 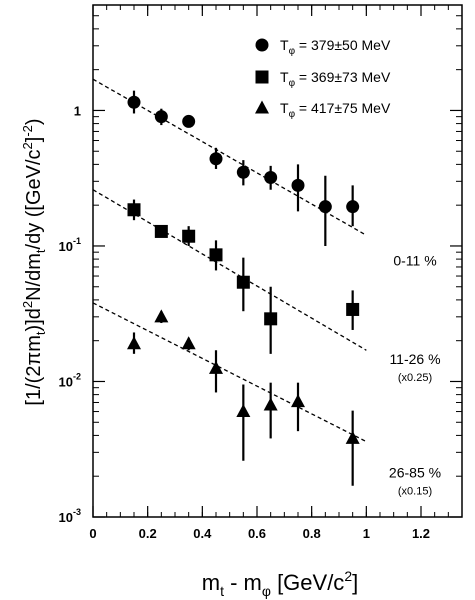 I want to click on y-axis-title: [1/(2πmt)]d2N/dmt/dy ([GeV/c2]-2), so click(x=34, y=261).